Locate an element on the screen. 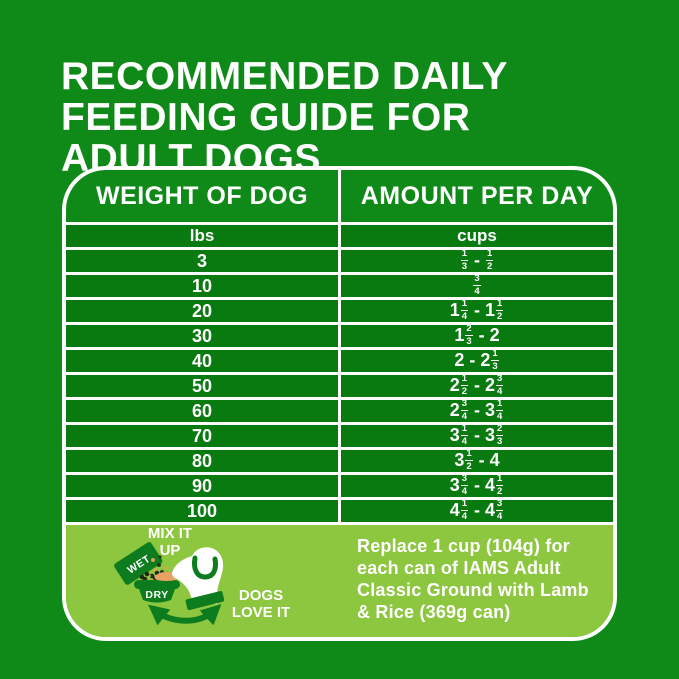 Image resolution: width=679 pixels, height=679 pixels. mix-it-up-line: MIX IT is located at coordinates (170, 533).